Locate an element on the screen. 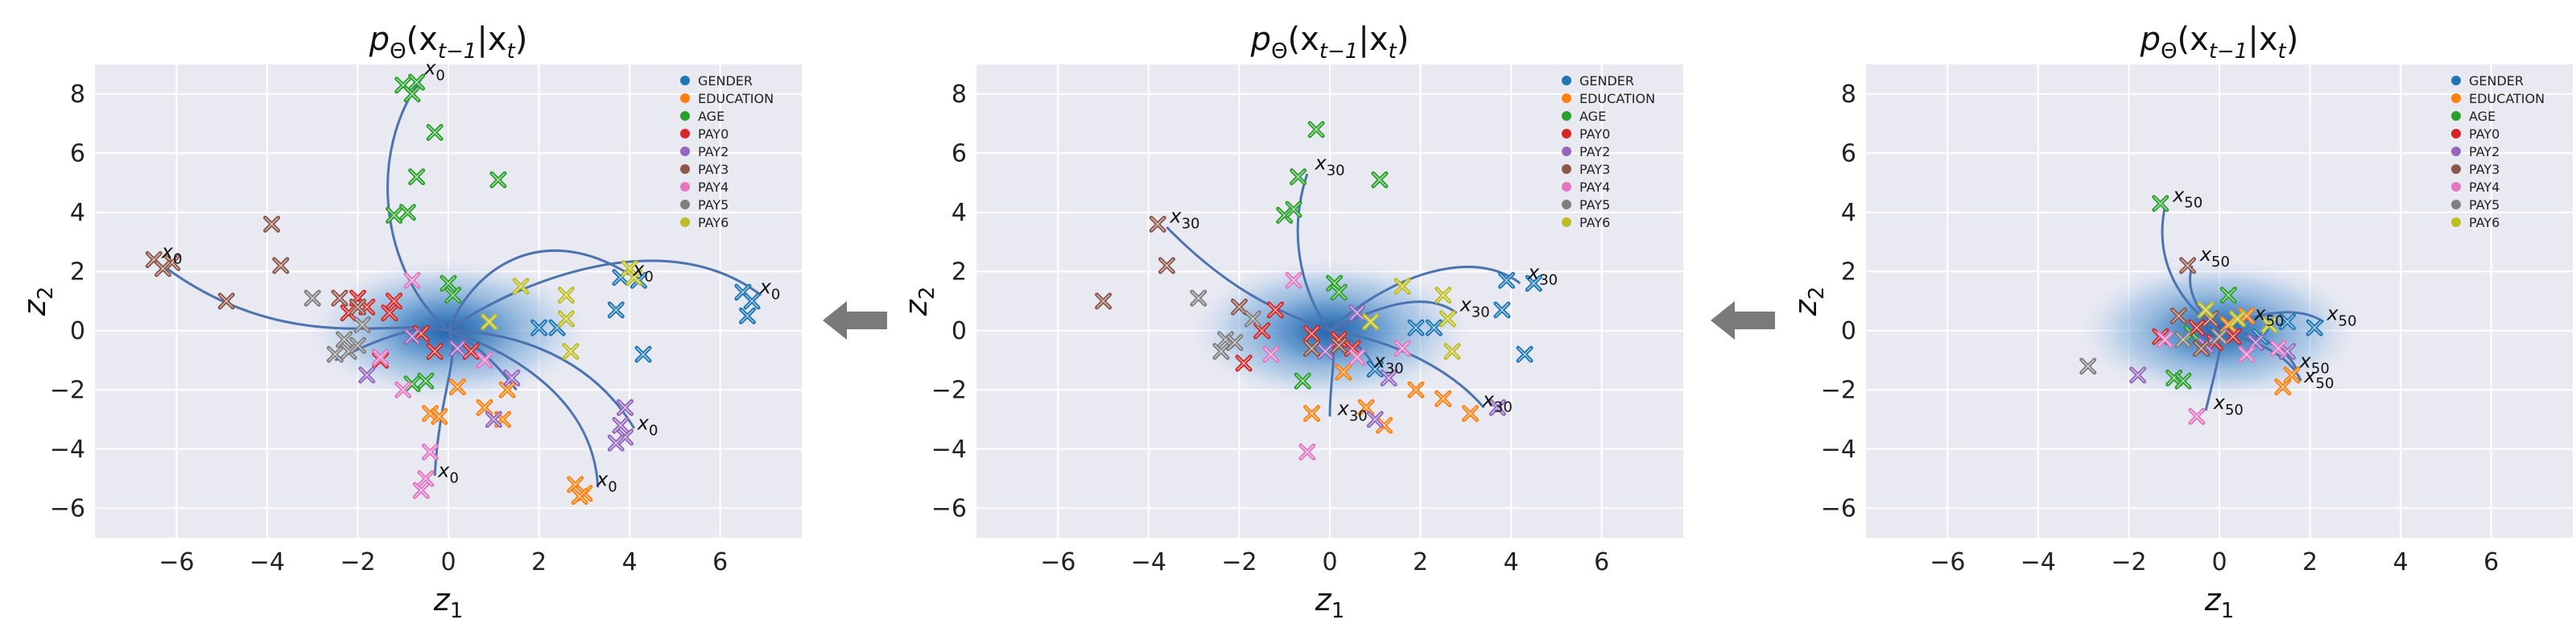  trajectory-annotation: x50 is located at coordinates (2228, 405).